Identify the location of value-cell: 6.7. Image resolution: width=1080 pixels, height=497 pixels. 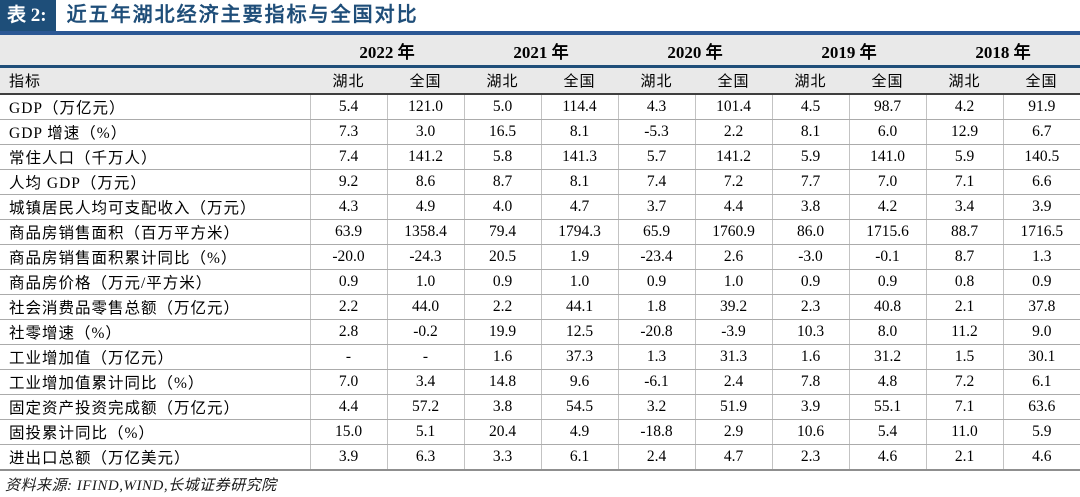
(1041, 132).